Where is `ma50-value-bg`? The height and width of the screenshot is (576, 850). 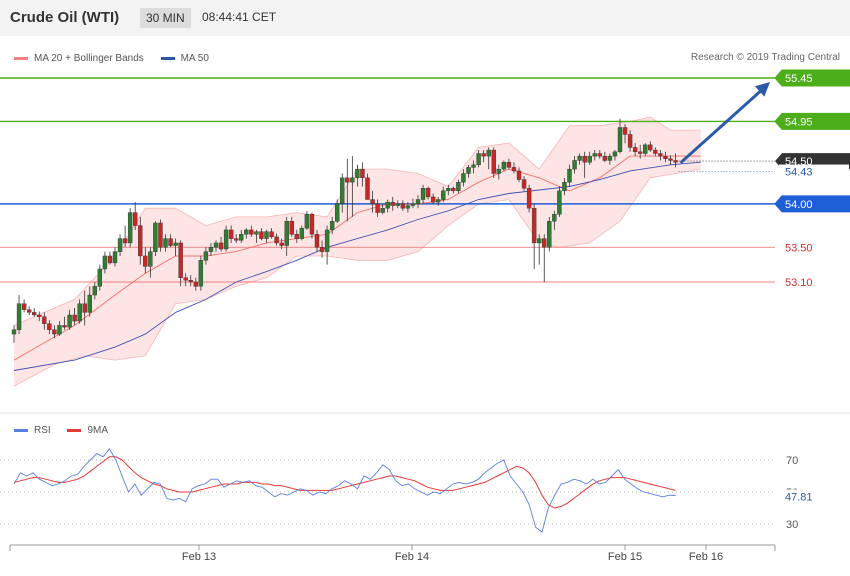 ma50-value-bg is located at coordinates (814, 171).